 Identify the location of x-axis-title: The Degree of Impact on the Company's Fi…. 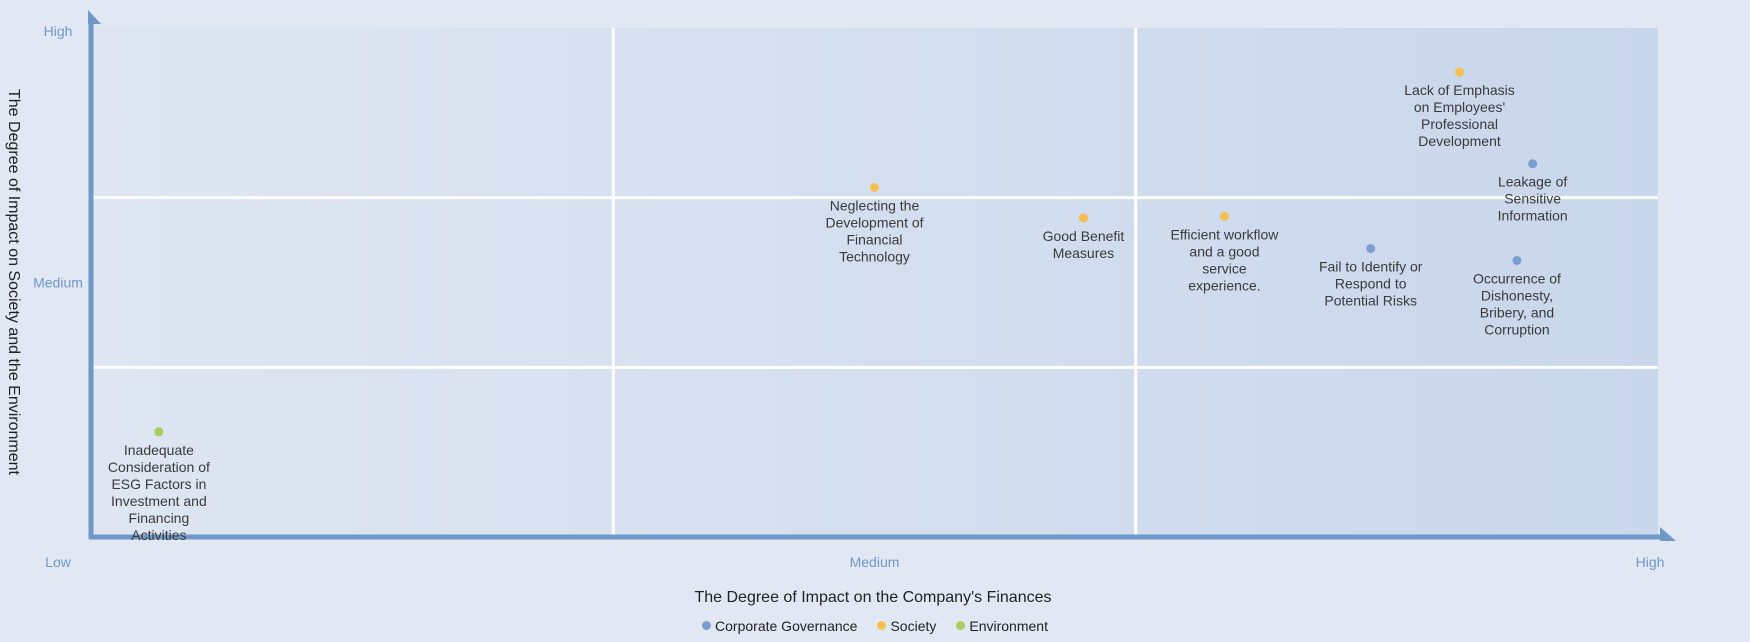
(872, 597).